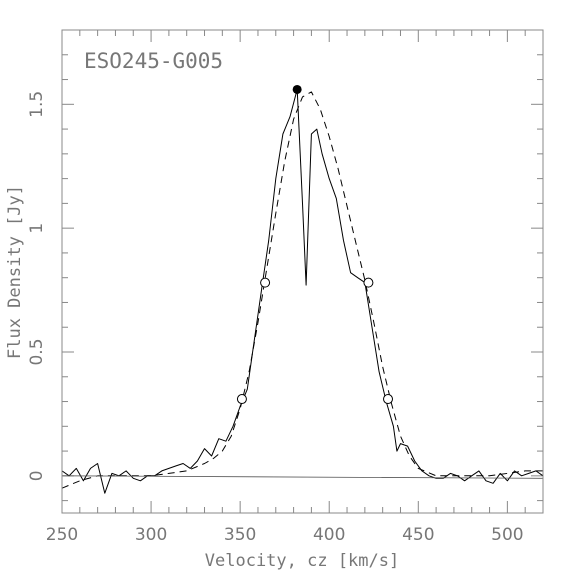 Image resolution: width=574 pixels, height=574 pixels. Describe the element at coordinates (240, 535) in the screenshot. I see `x-tick-label: 350` at that location.